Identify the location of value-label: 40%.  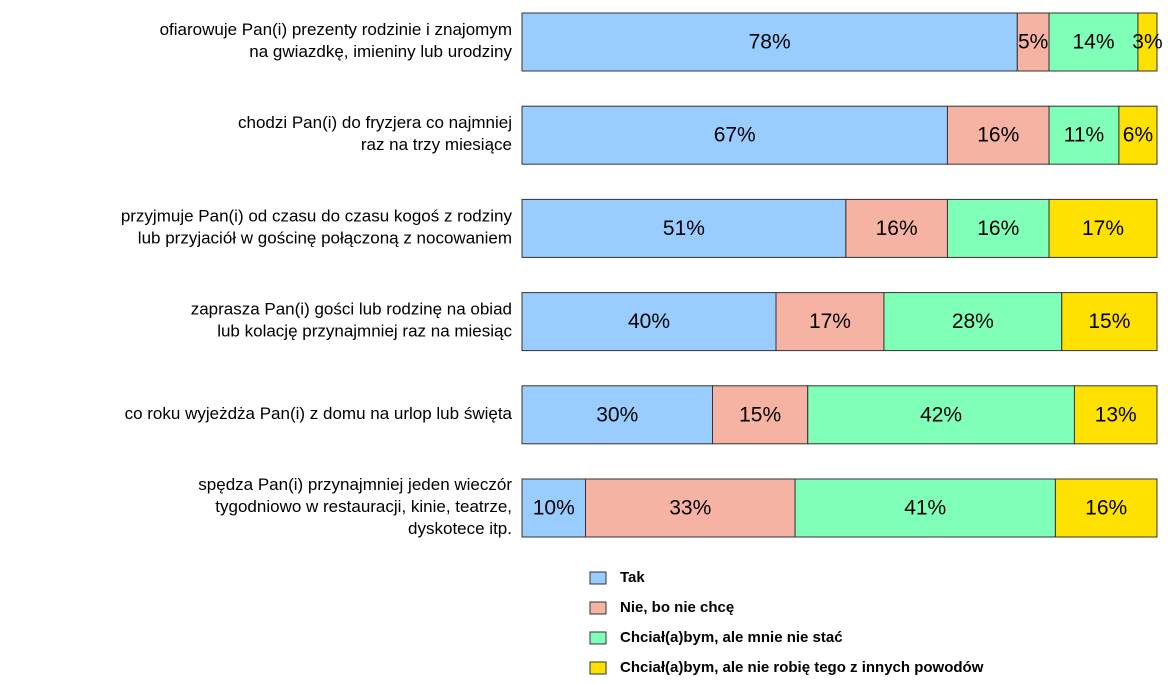
(649, 321).